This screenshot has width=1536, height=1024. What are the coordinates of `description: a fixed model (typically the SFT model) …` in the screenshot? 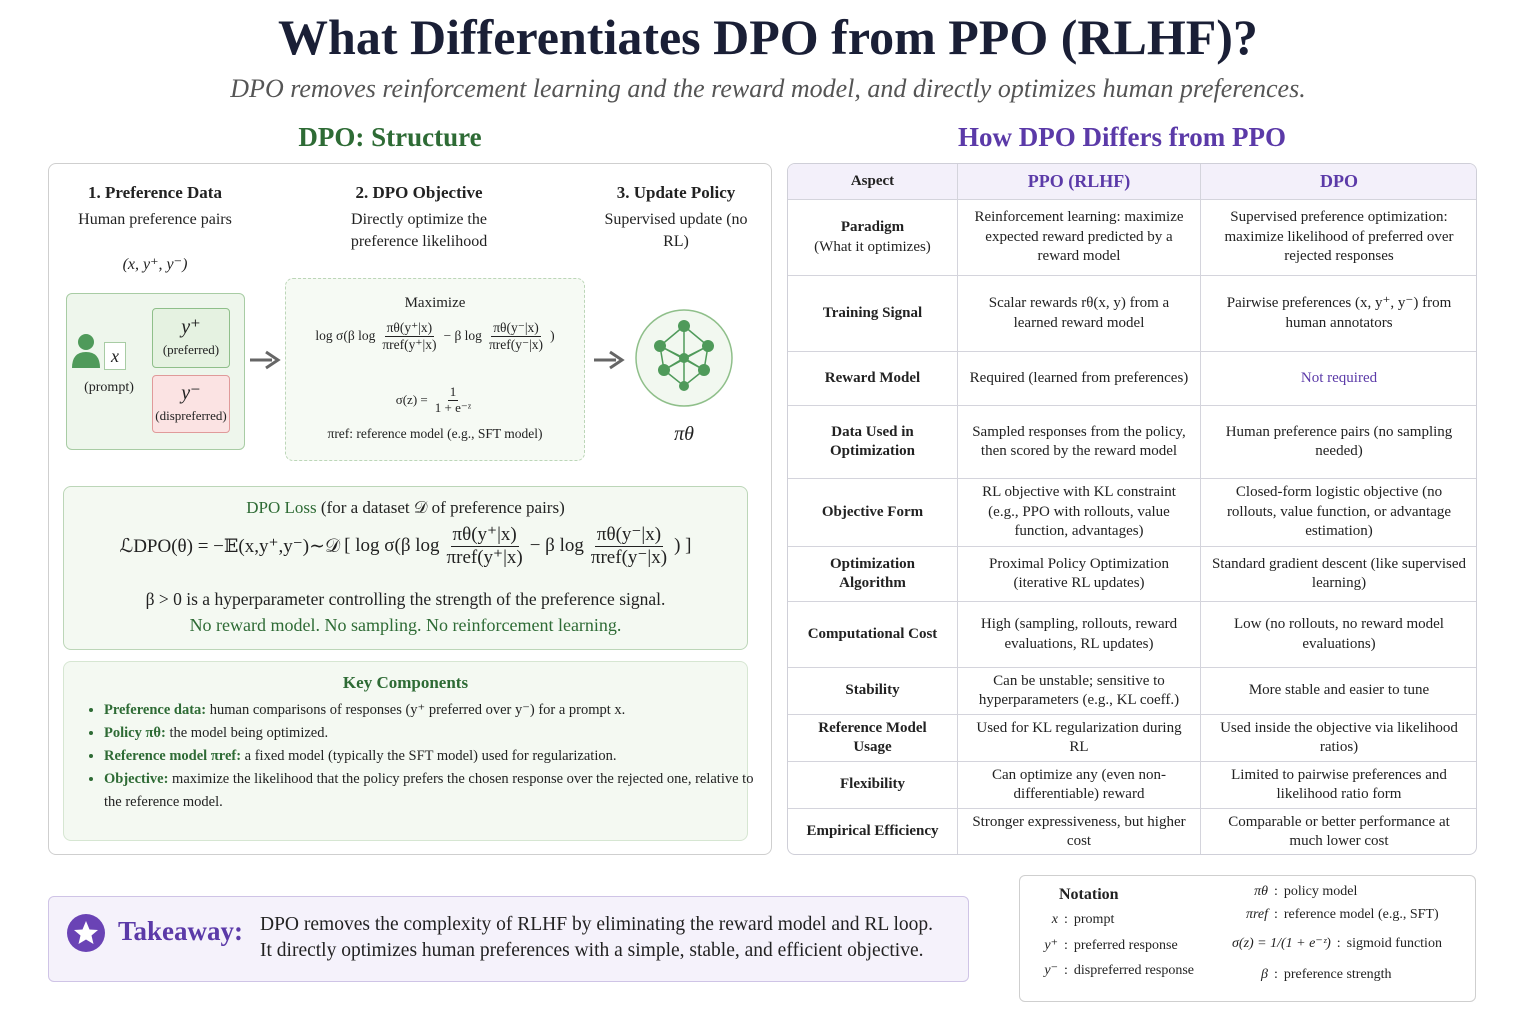 It's located at (430, 756).